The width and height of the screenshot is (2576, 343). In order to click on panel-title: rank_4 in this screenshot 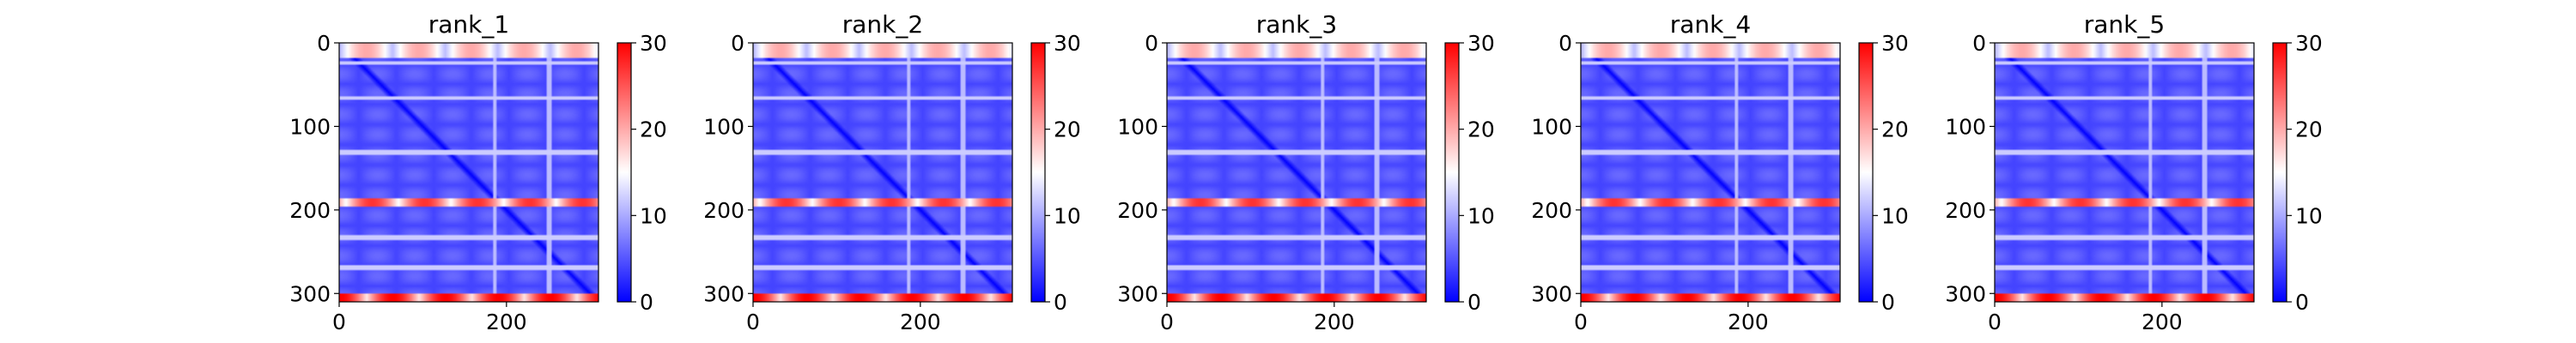, I will do `click(1711, 25)`.